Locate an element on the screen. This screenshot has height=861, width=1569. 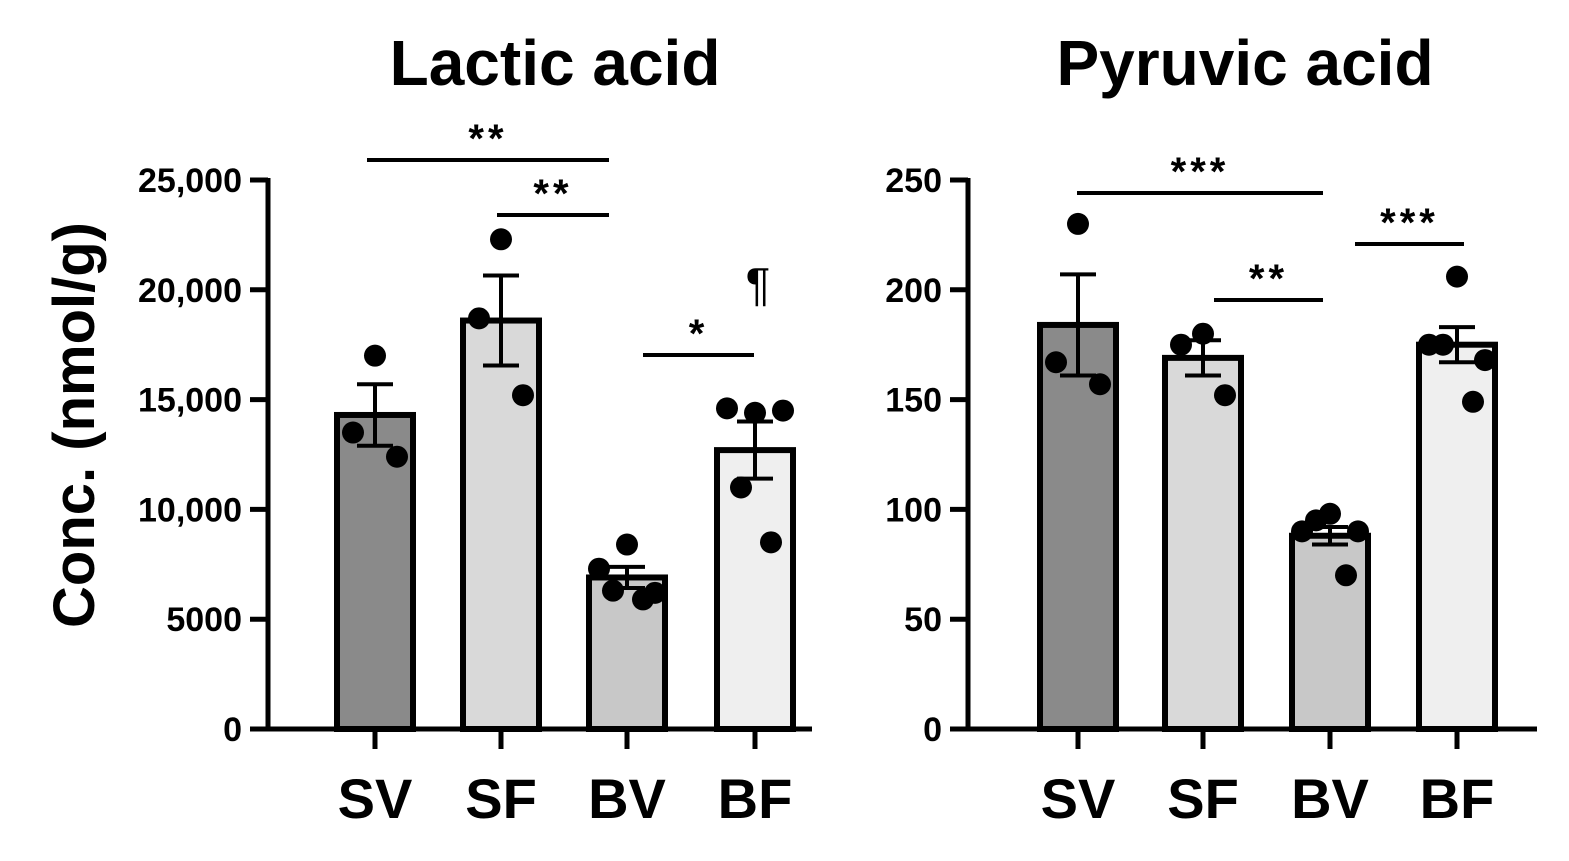
y-tick-label: 100 is located at coordinates (913, 510).